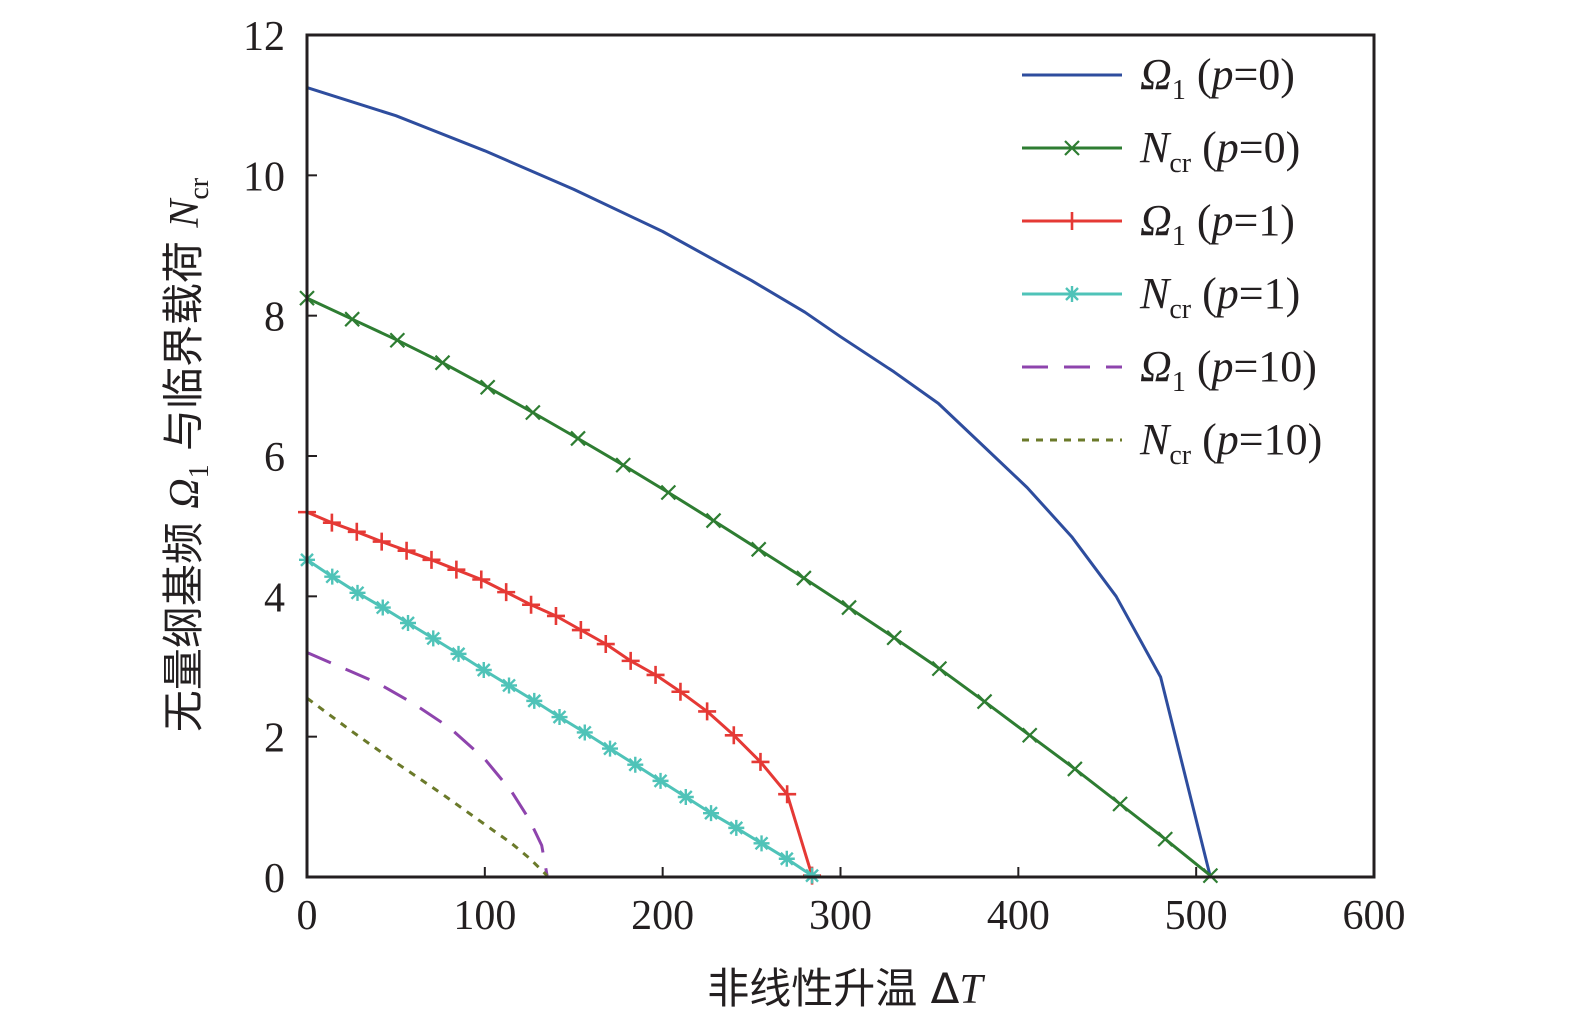 This screenshot has width=1575, height=1028. I want to click on y-tick-label: 6, so click(274, 458).